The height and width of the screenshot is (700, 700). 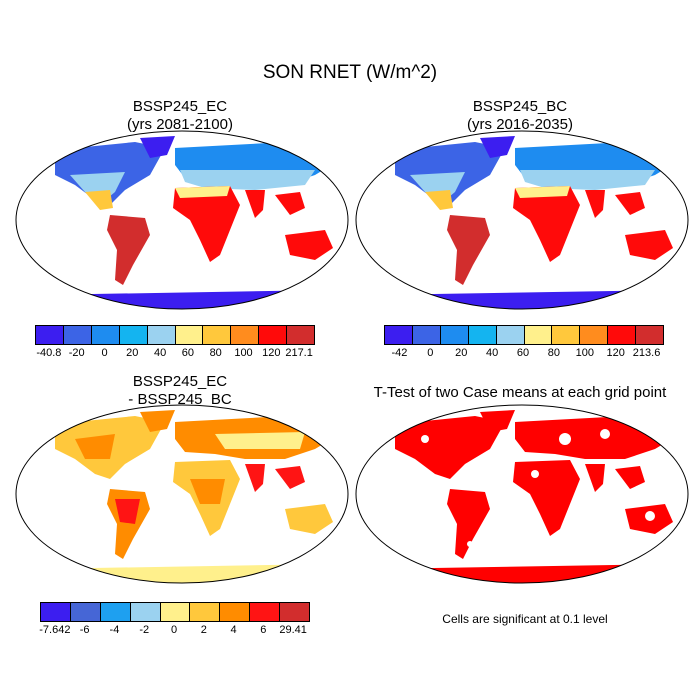 I want to click on panel-bc-title-line1: BSSP245_BC, so click(x=520, y=106).